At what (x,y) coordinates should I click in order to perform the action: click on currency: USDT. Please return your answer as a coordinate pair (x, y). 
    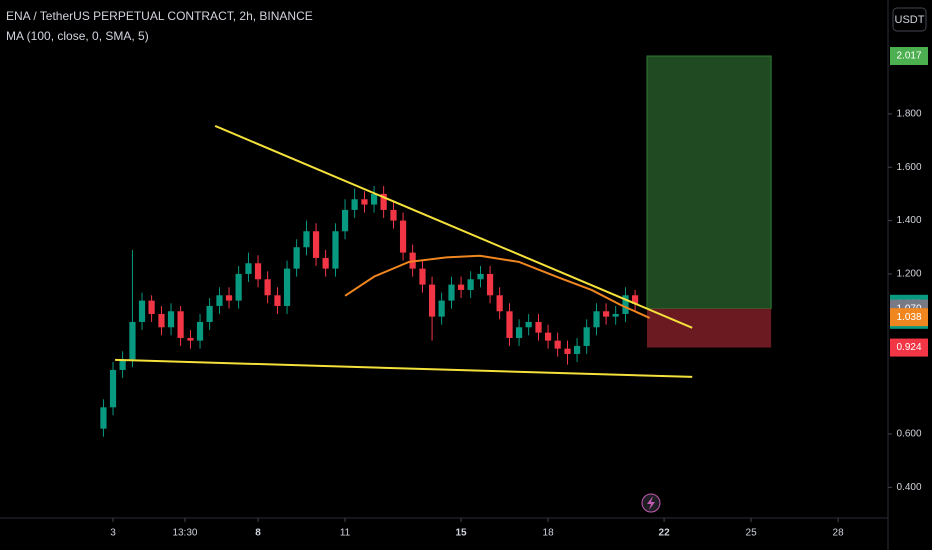
    Looking at the image, I should click on (910, 20).